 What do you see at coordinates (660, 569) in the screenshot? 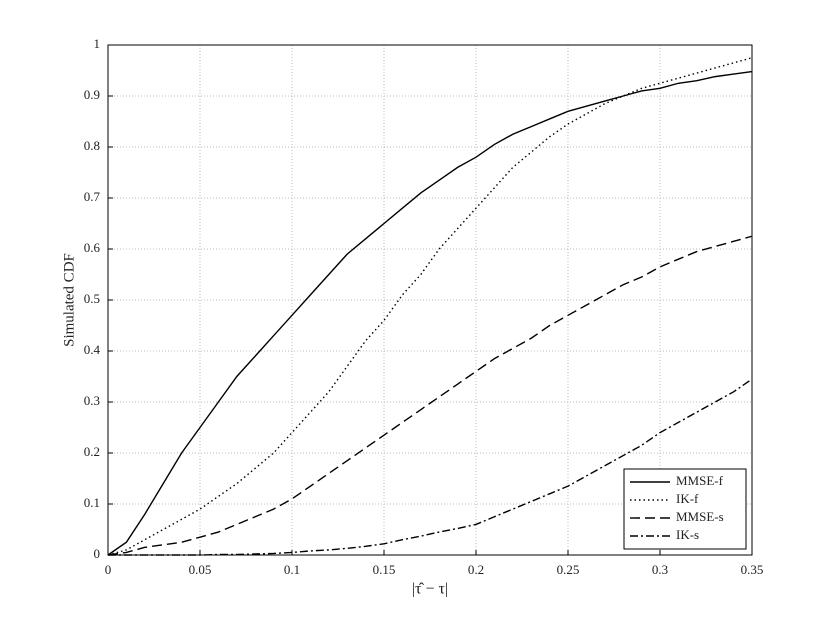
I see `x-tick-label: 0.3` at bounding box center [660, 569].